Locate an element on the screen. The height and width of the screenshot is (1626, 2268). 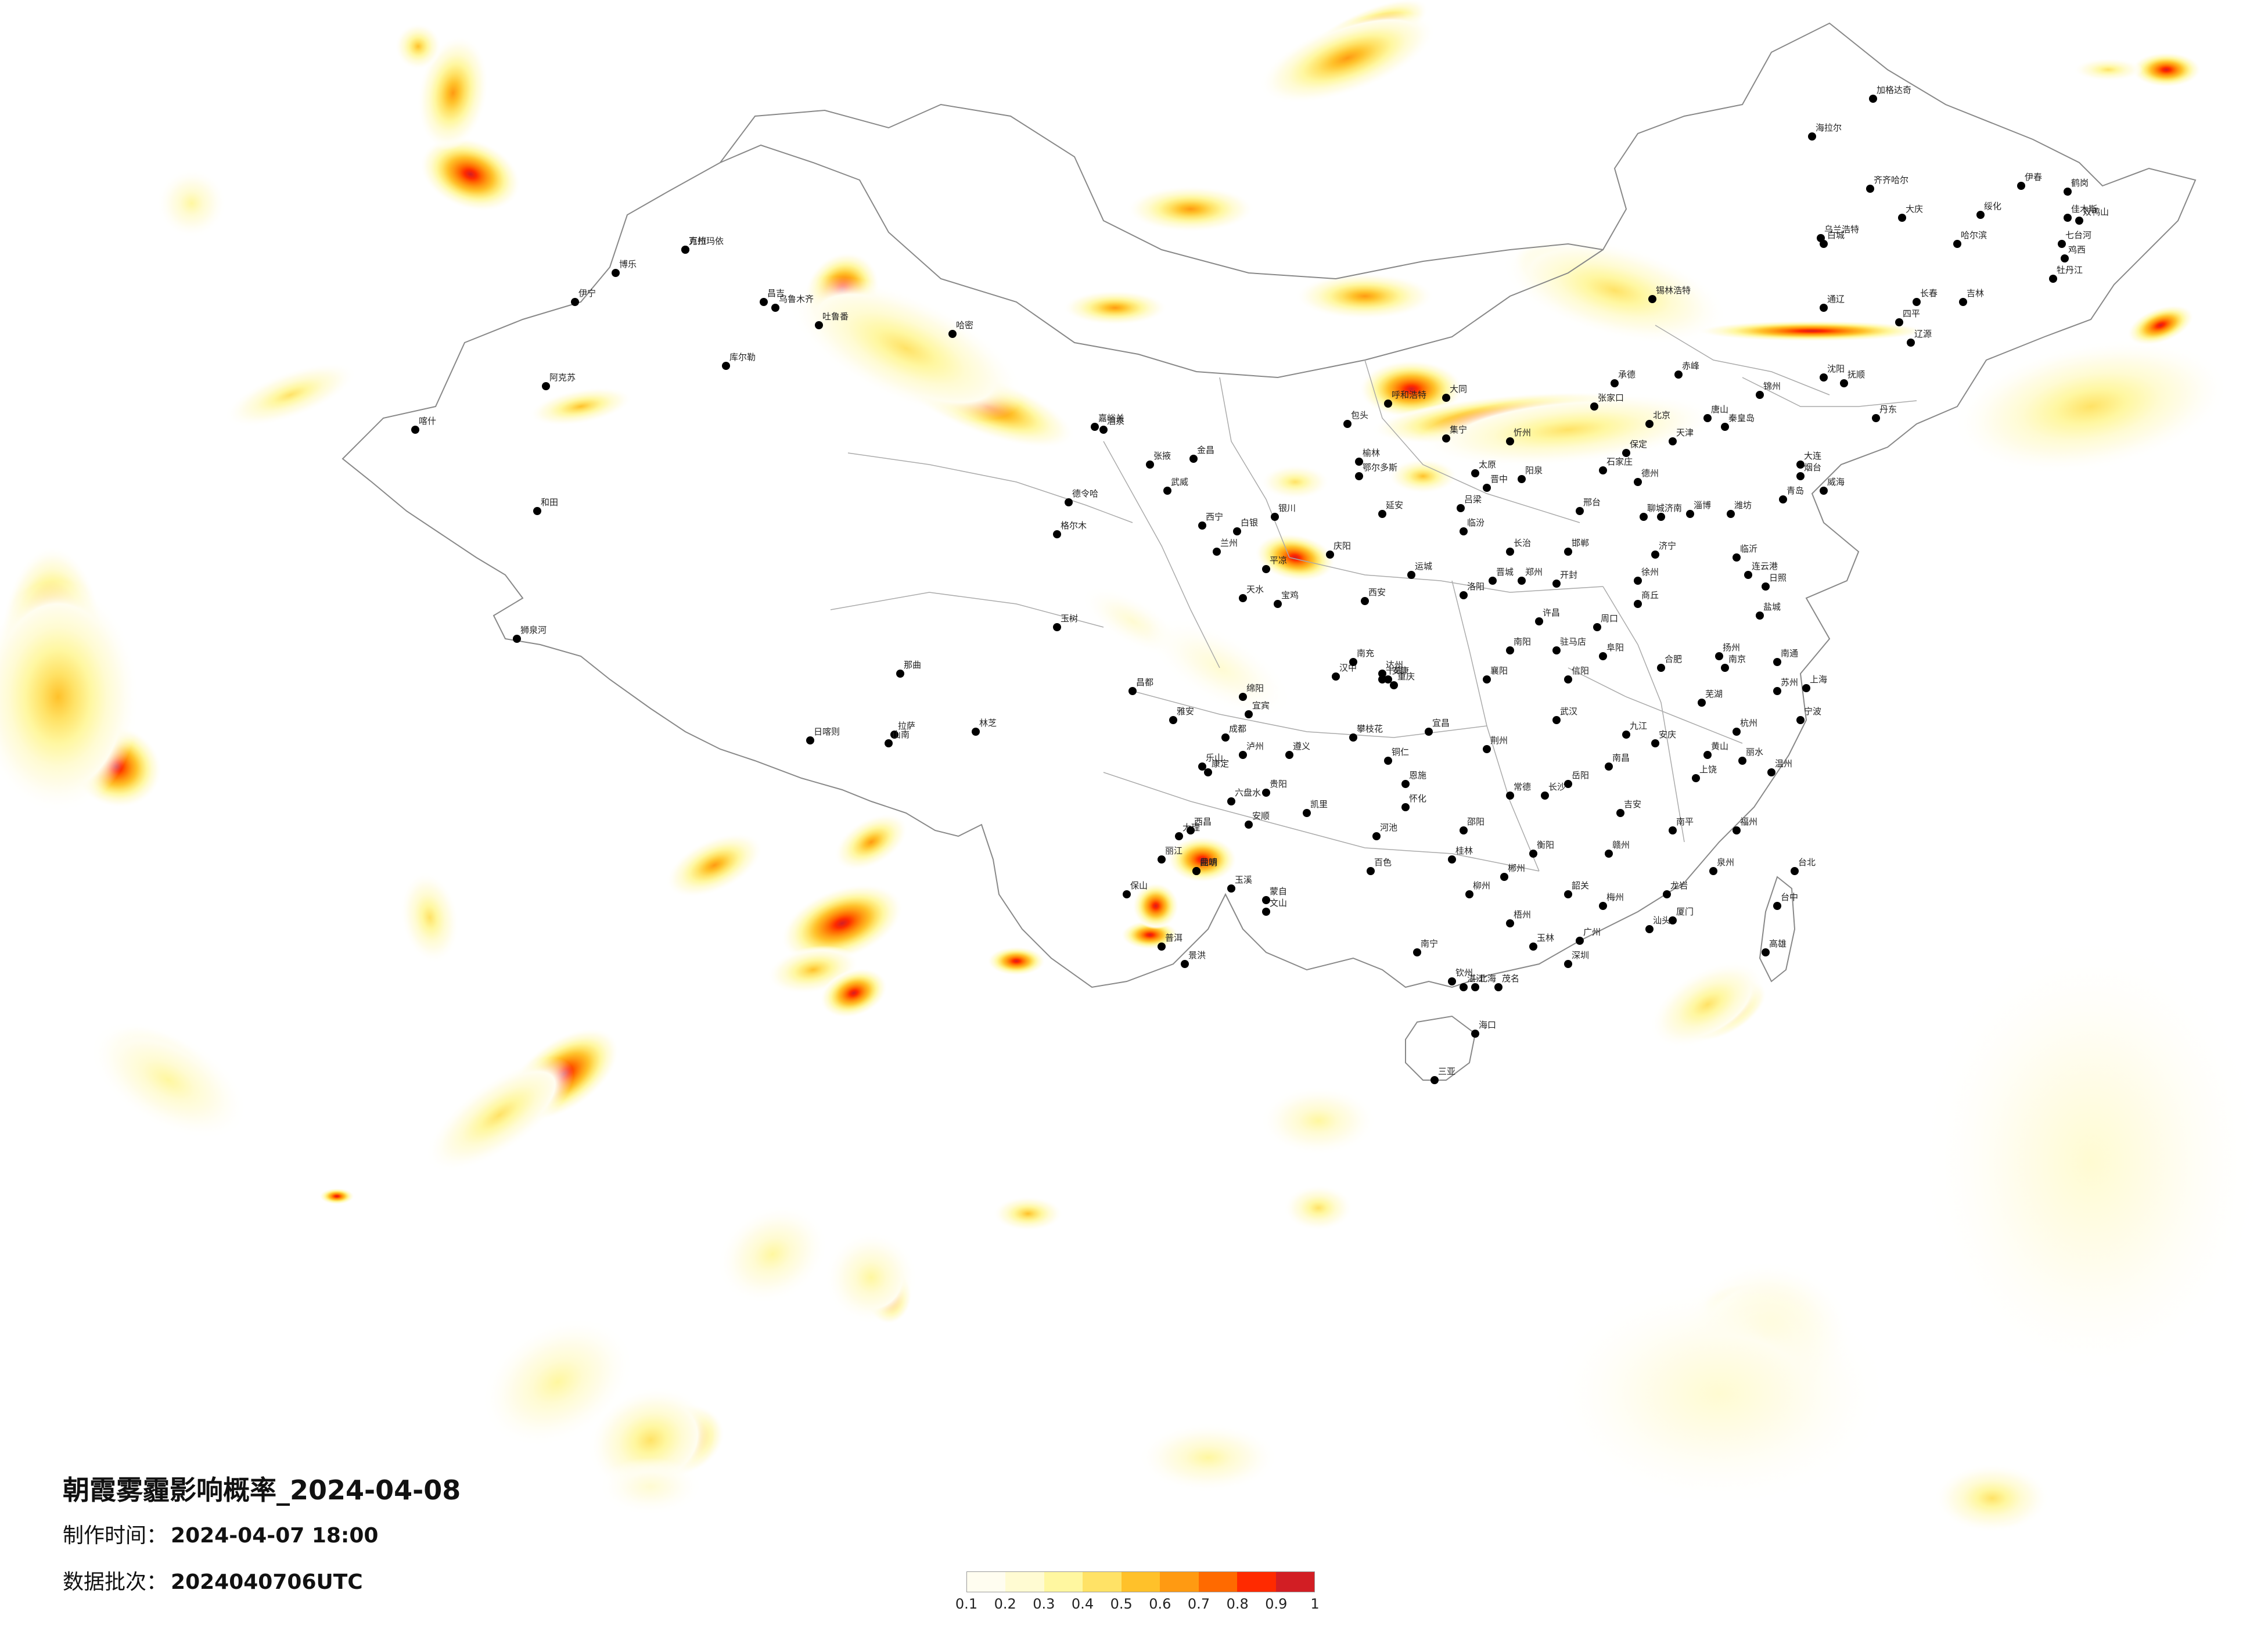
city-marker: 武威 is located at coordinates (1175, 486).